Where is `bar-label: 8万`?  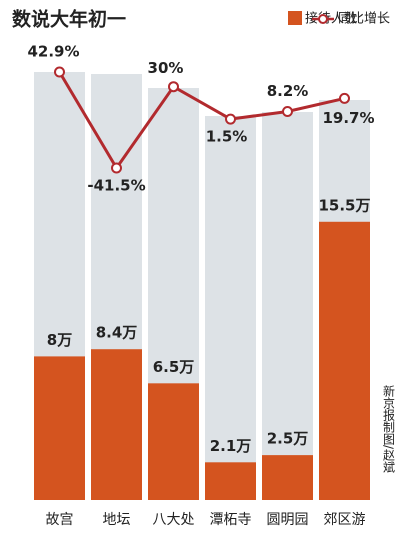 bar-label: 8万 is located at coordinates (59, 340).